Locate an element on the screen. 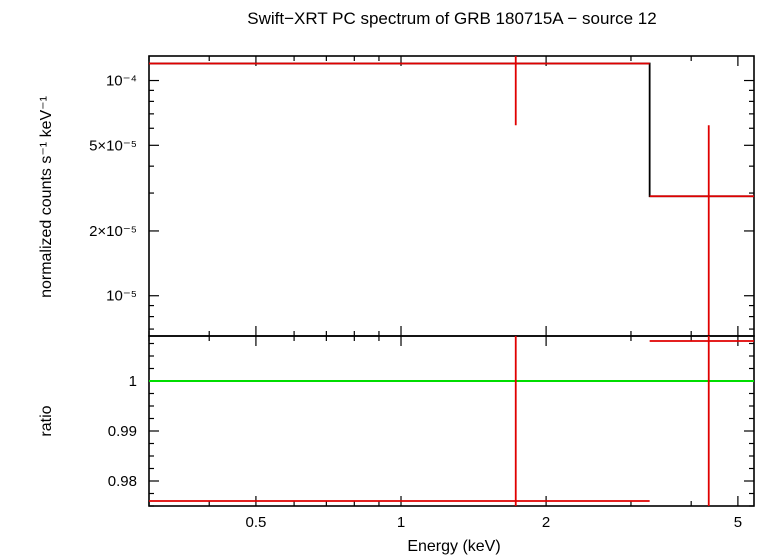 The width and height of the screenshot is (758, 556). y-tick-label: 5×10⁻⁵ is located at coordinates (113, 145).